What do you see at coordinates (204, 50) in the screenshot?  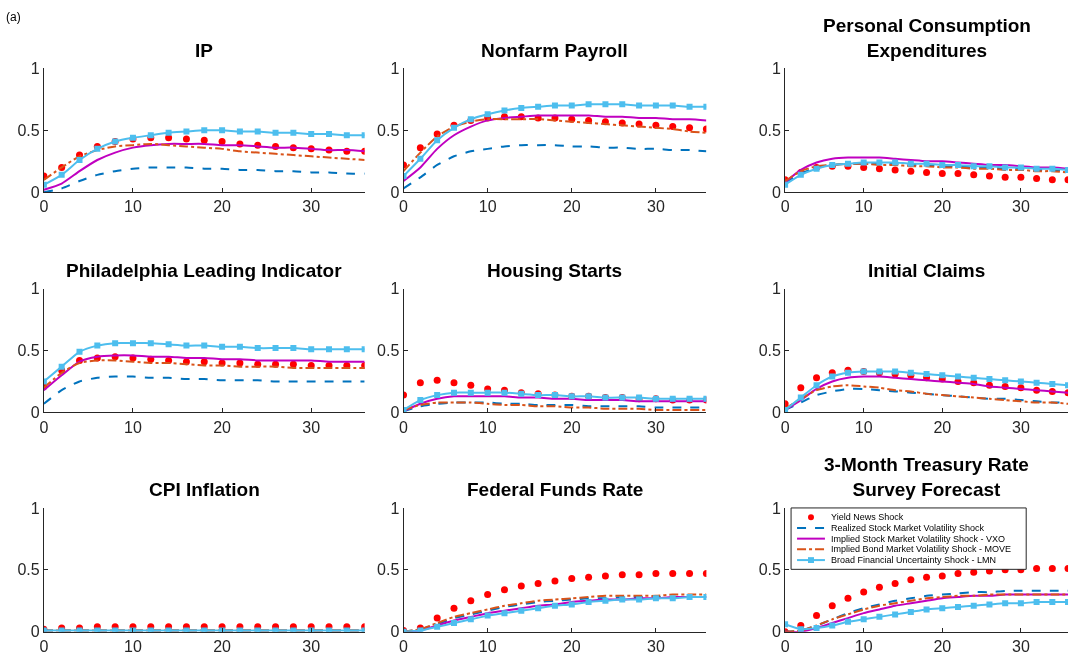 I see `chart-title: IP` at bounding box center [204, 50].